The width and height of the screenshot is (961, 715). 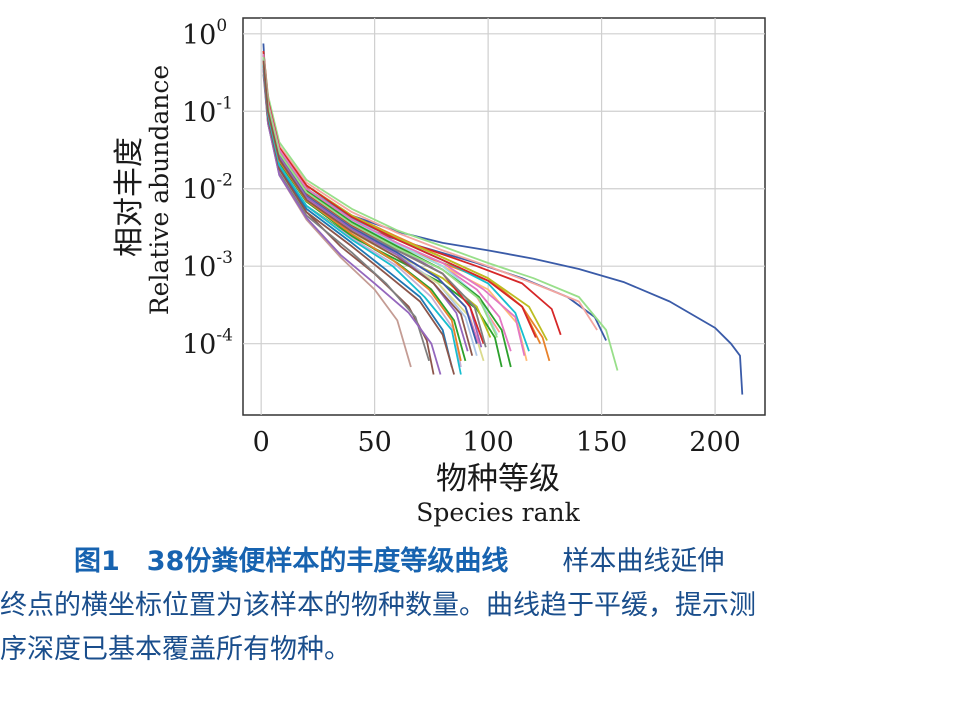 I want to click on y-axis-title-cn: 相对丰度, so click(x=129, y=197).